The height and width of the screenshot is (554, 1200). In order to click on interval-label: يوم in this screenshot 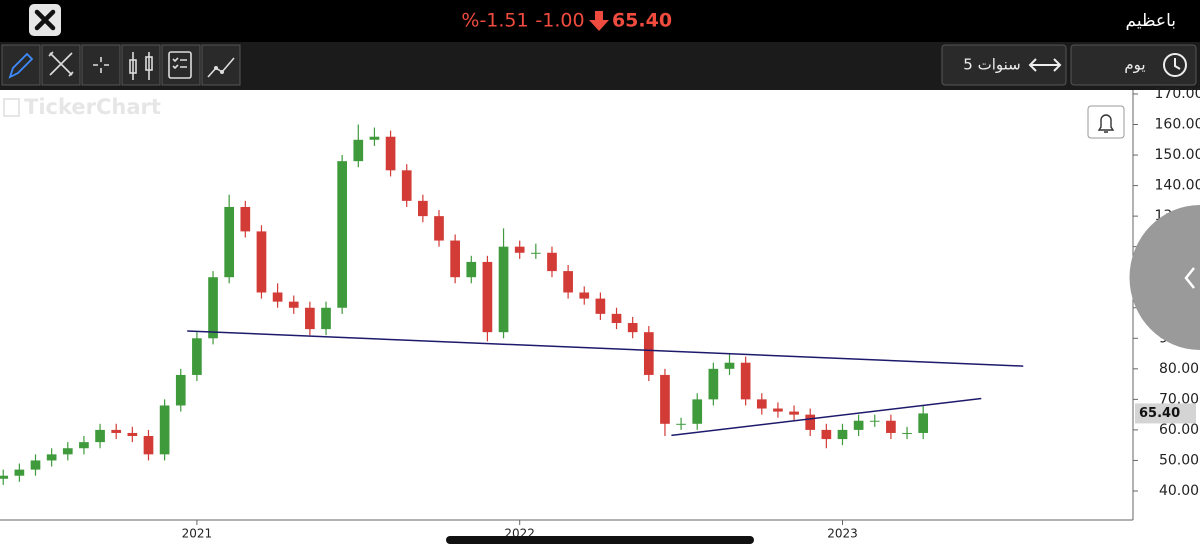, I will do `click(1134, 65)`.